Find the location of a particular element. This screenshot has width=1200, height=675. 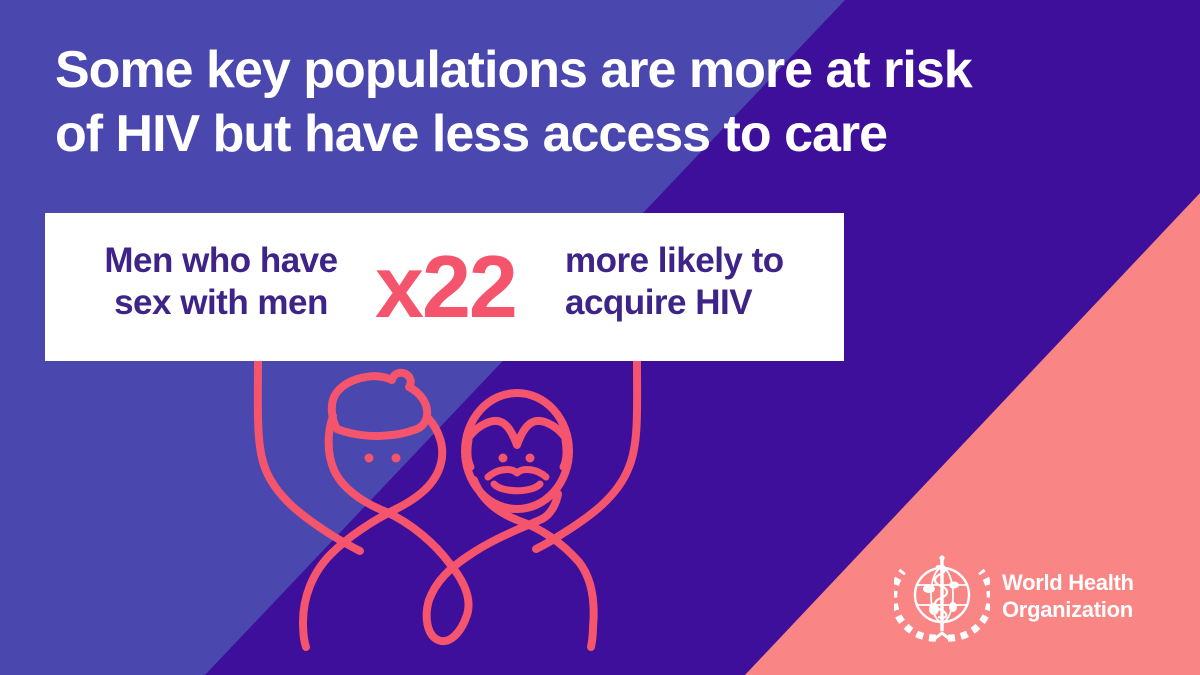

multiplier-value: x22 is located at coordinates (446, 286).